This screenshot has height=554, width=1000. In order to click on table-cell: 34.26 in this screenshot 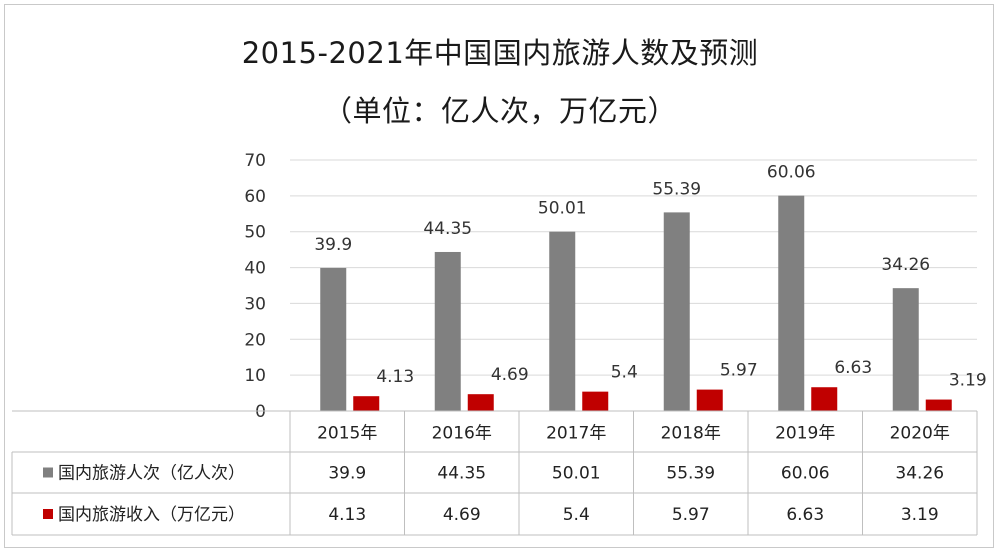, I will do `click(919, 474)`.